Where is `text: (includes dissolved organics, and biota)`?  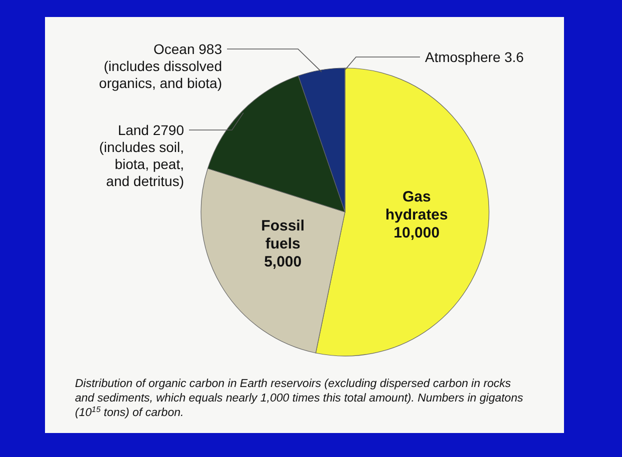
text: (includes dissolved organics, and biota) is located at coordinates (160, 74).